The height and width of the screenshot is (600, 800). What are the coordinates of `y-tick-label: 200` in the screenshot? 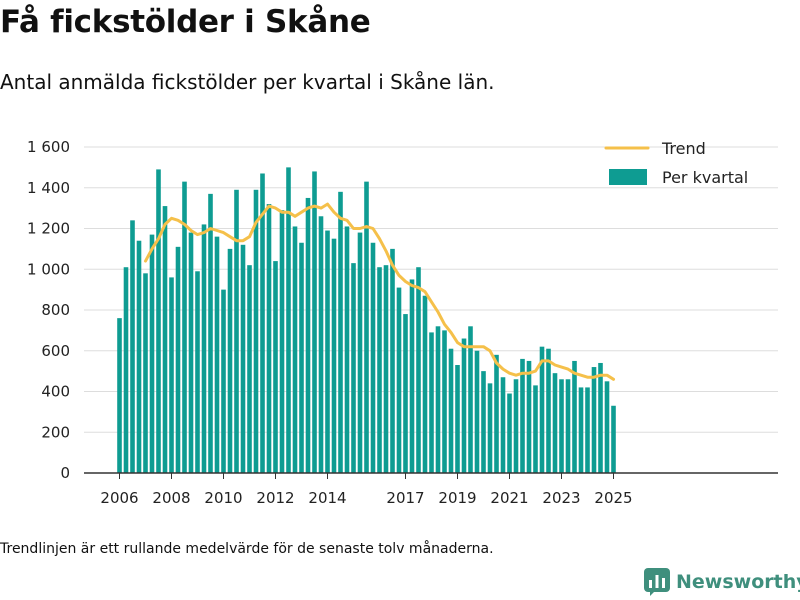 It's located at (55, 432).